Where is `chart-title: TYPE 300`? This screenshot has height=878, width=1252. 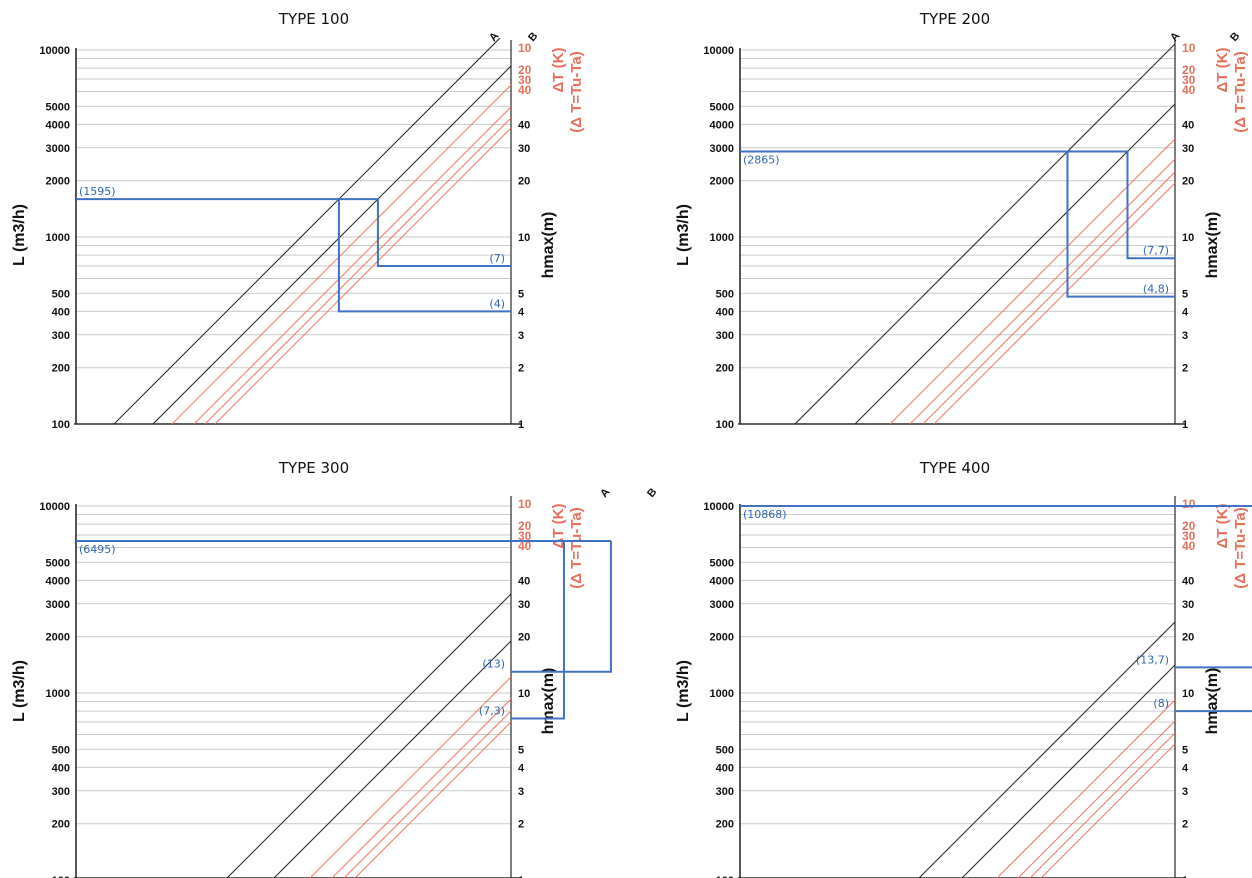 chart-title: TYPE 300 is located at coordinates (313, 468).